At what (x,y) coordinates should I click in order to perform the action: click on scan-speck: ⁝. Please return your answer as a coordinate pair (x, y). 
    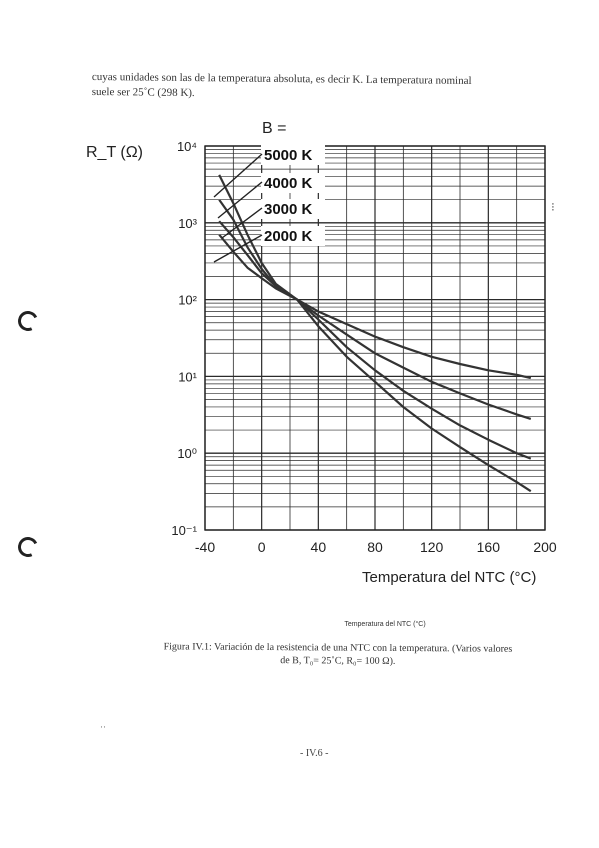
    Looking at the image, I should click on (553, 207).